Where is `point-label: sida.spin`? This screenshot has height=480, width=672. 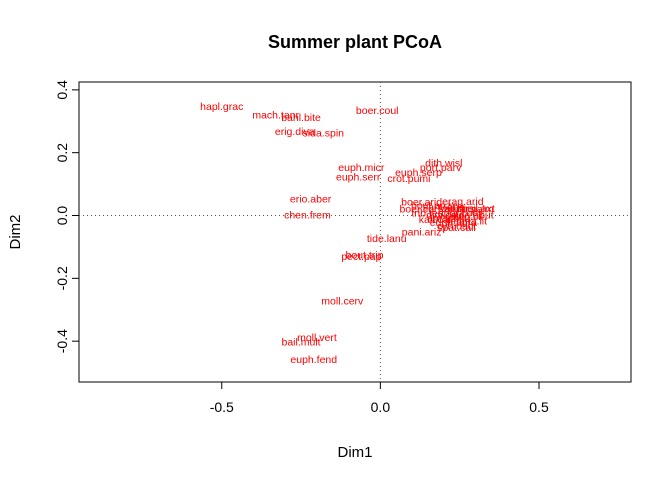 point-label: sida.spin is located at coordinates (324, 134).